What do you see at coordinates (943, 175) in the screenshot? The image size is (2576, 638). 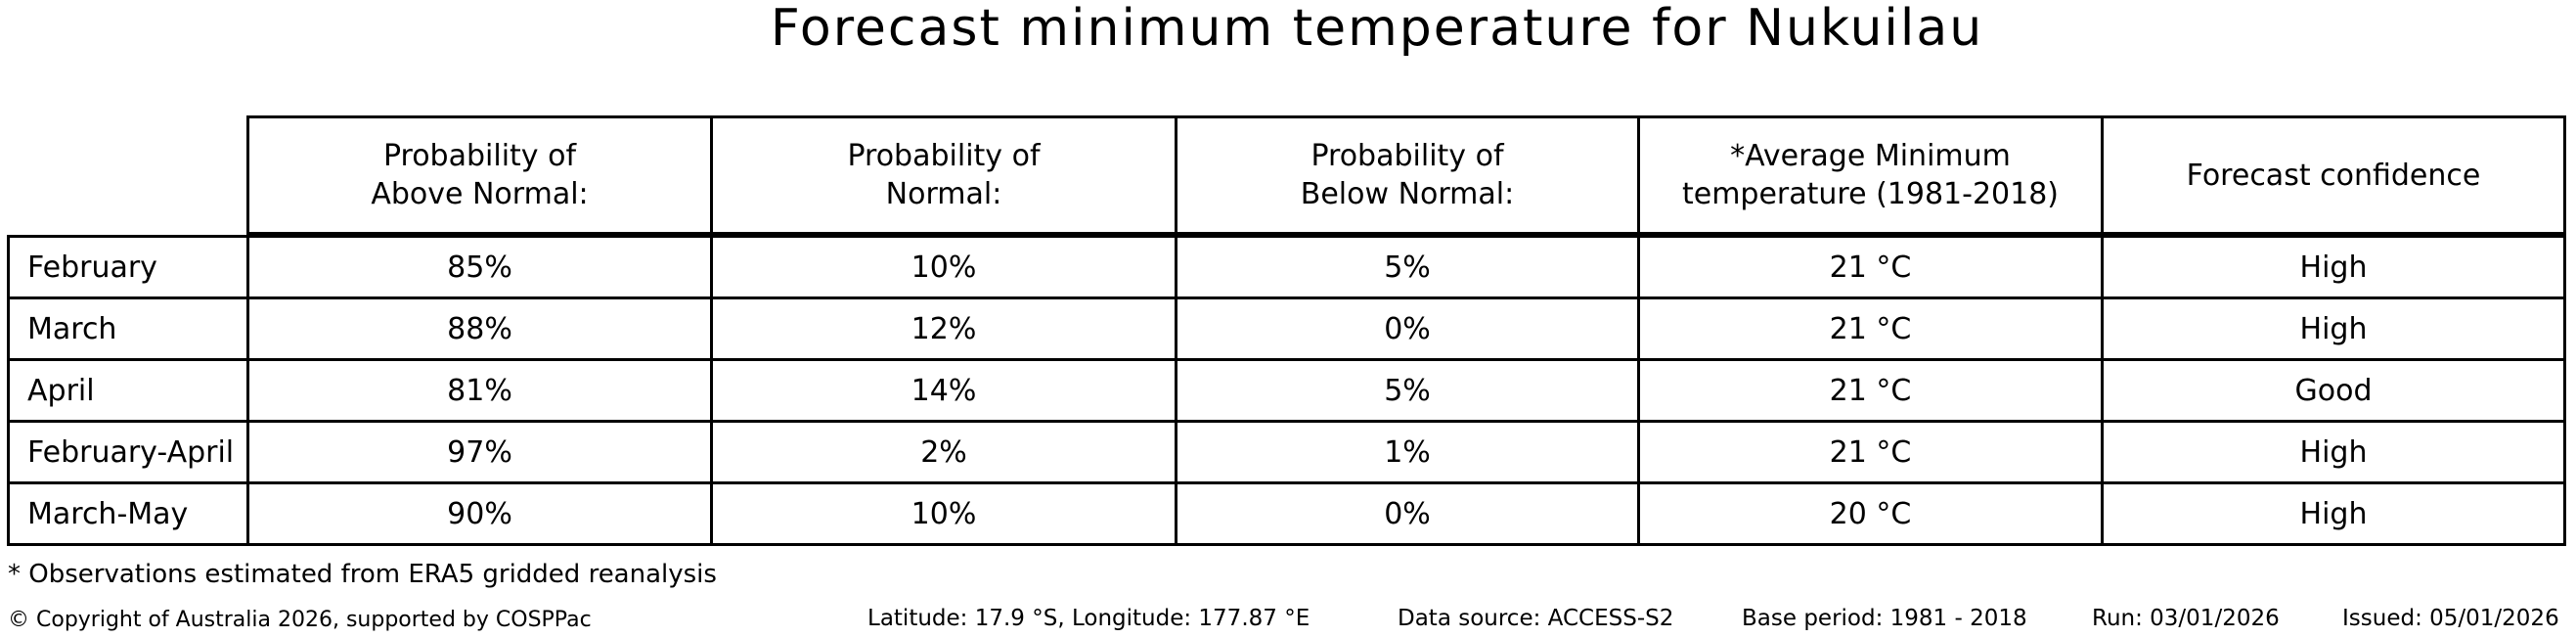 I see `column-header-normal: Probability of Normal:` at bounding box center [943, 175].